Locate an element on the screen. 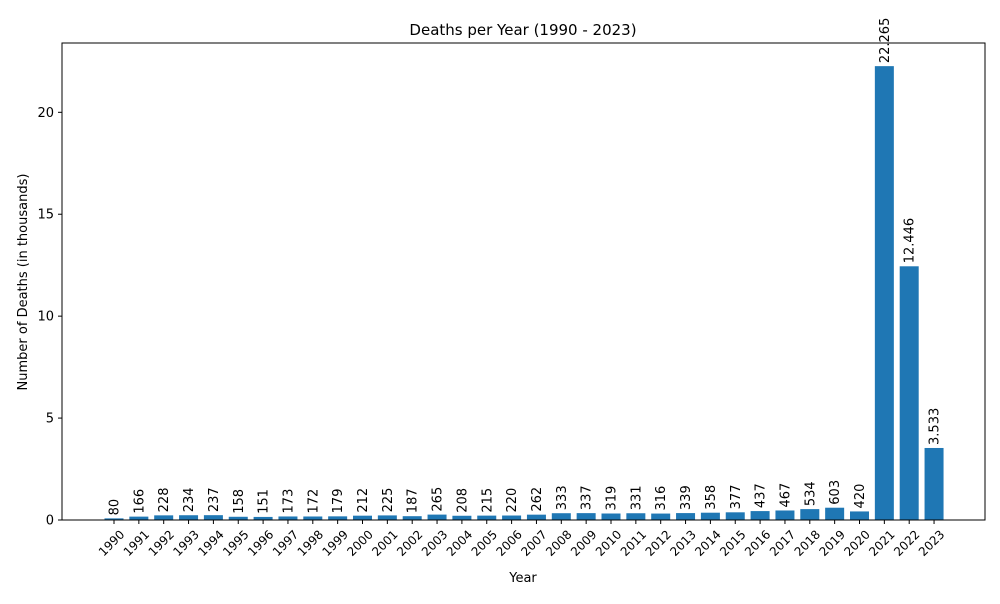  bar-2004 is located at coordinates (462, 517).